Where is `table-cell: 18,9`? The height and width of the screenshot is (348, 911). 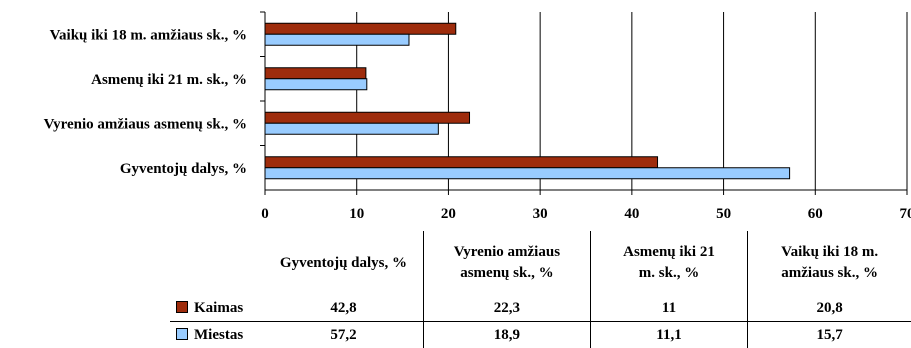
table-cell: 18,9 is located at coordinates (507, 334).